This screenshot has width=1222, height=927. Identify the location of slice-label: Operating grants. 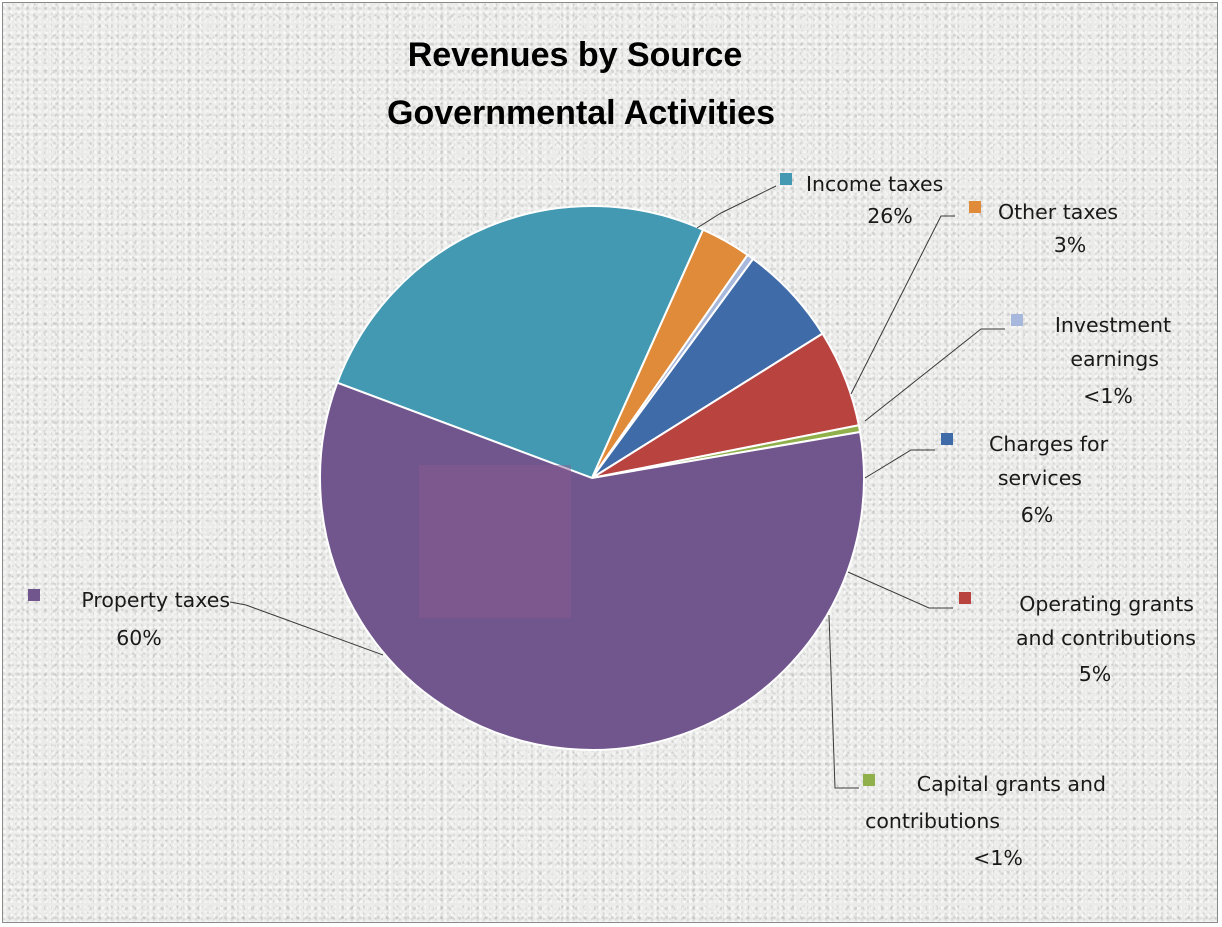
(1106, 604).